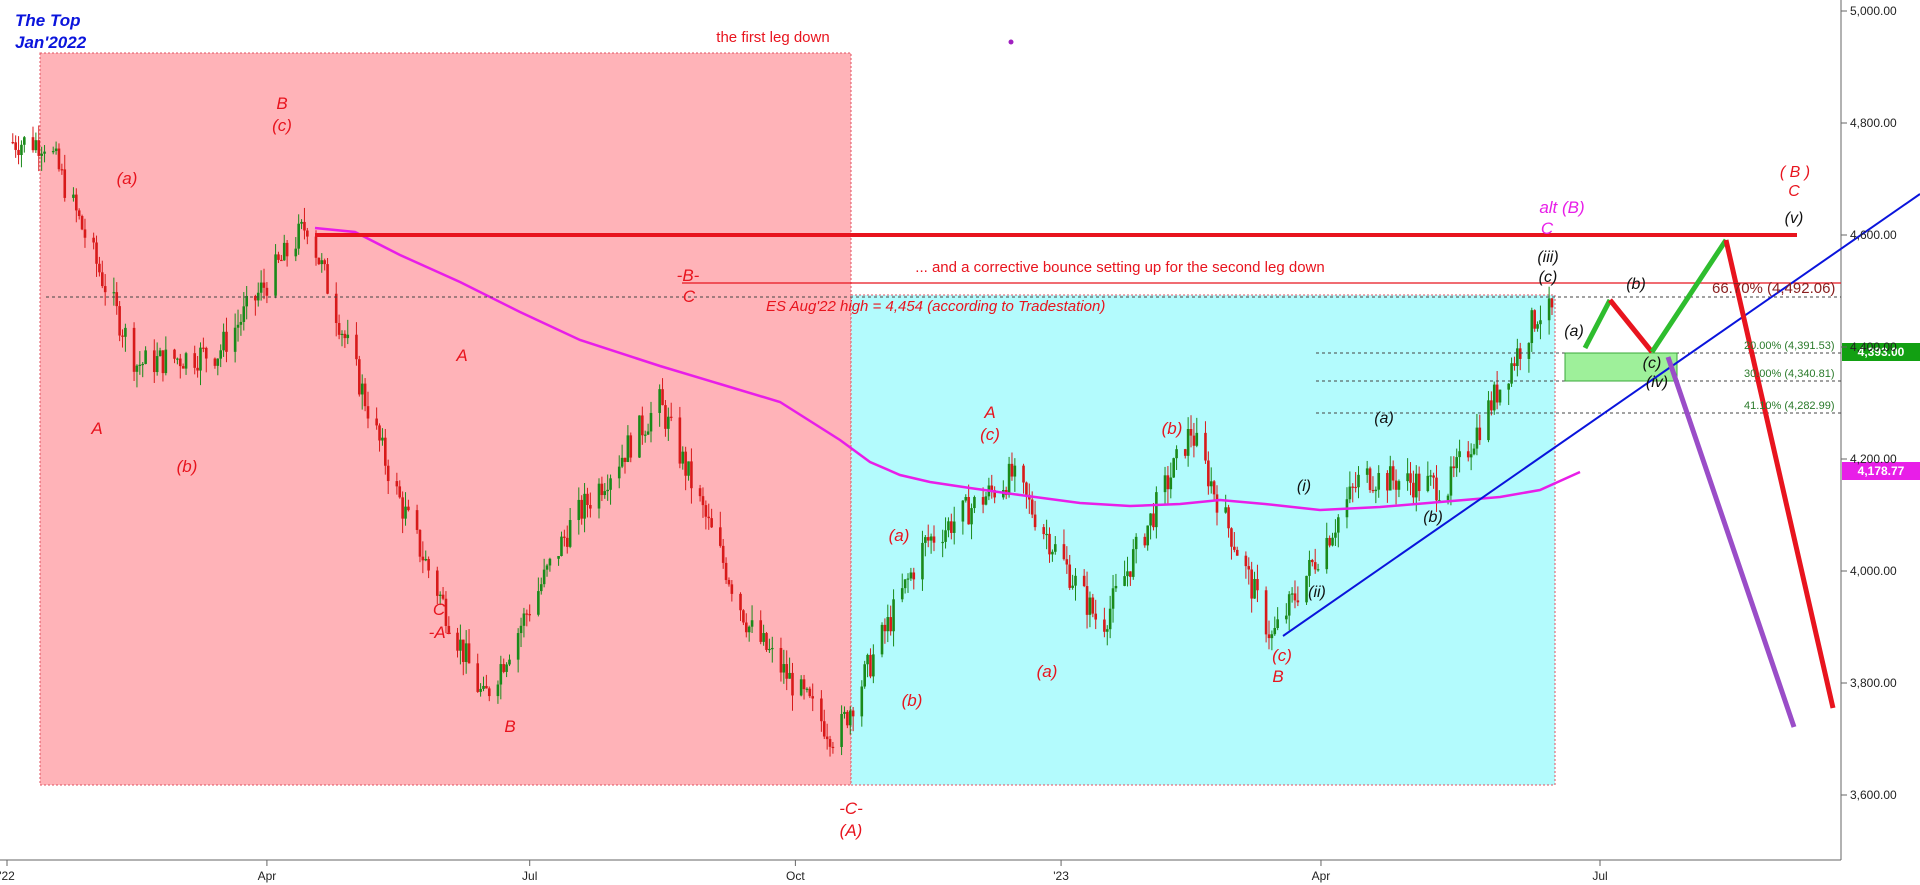 The width and height of the screenshot is (1920, 885). Describe the element at coordinates (1657, 382) in the screenshot. I see `wave-label-iv: (iv)` at that location.